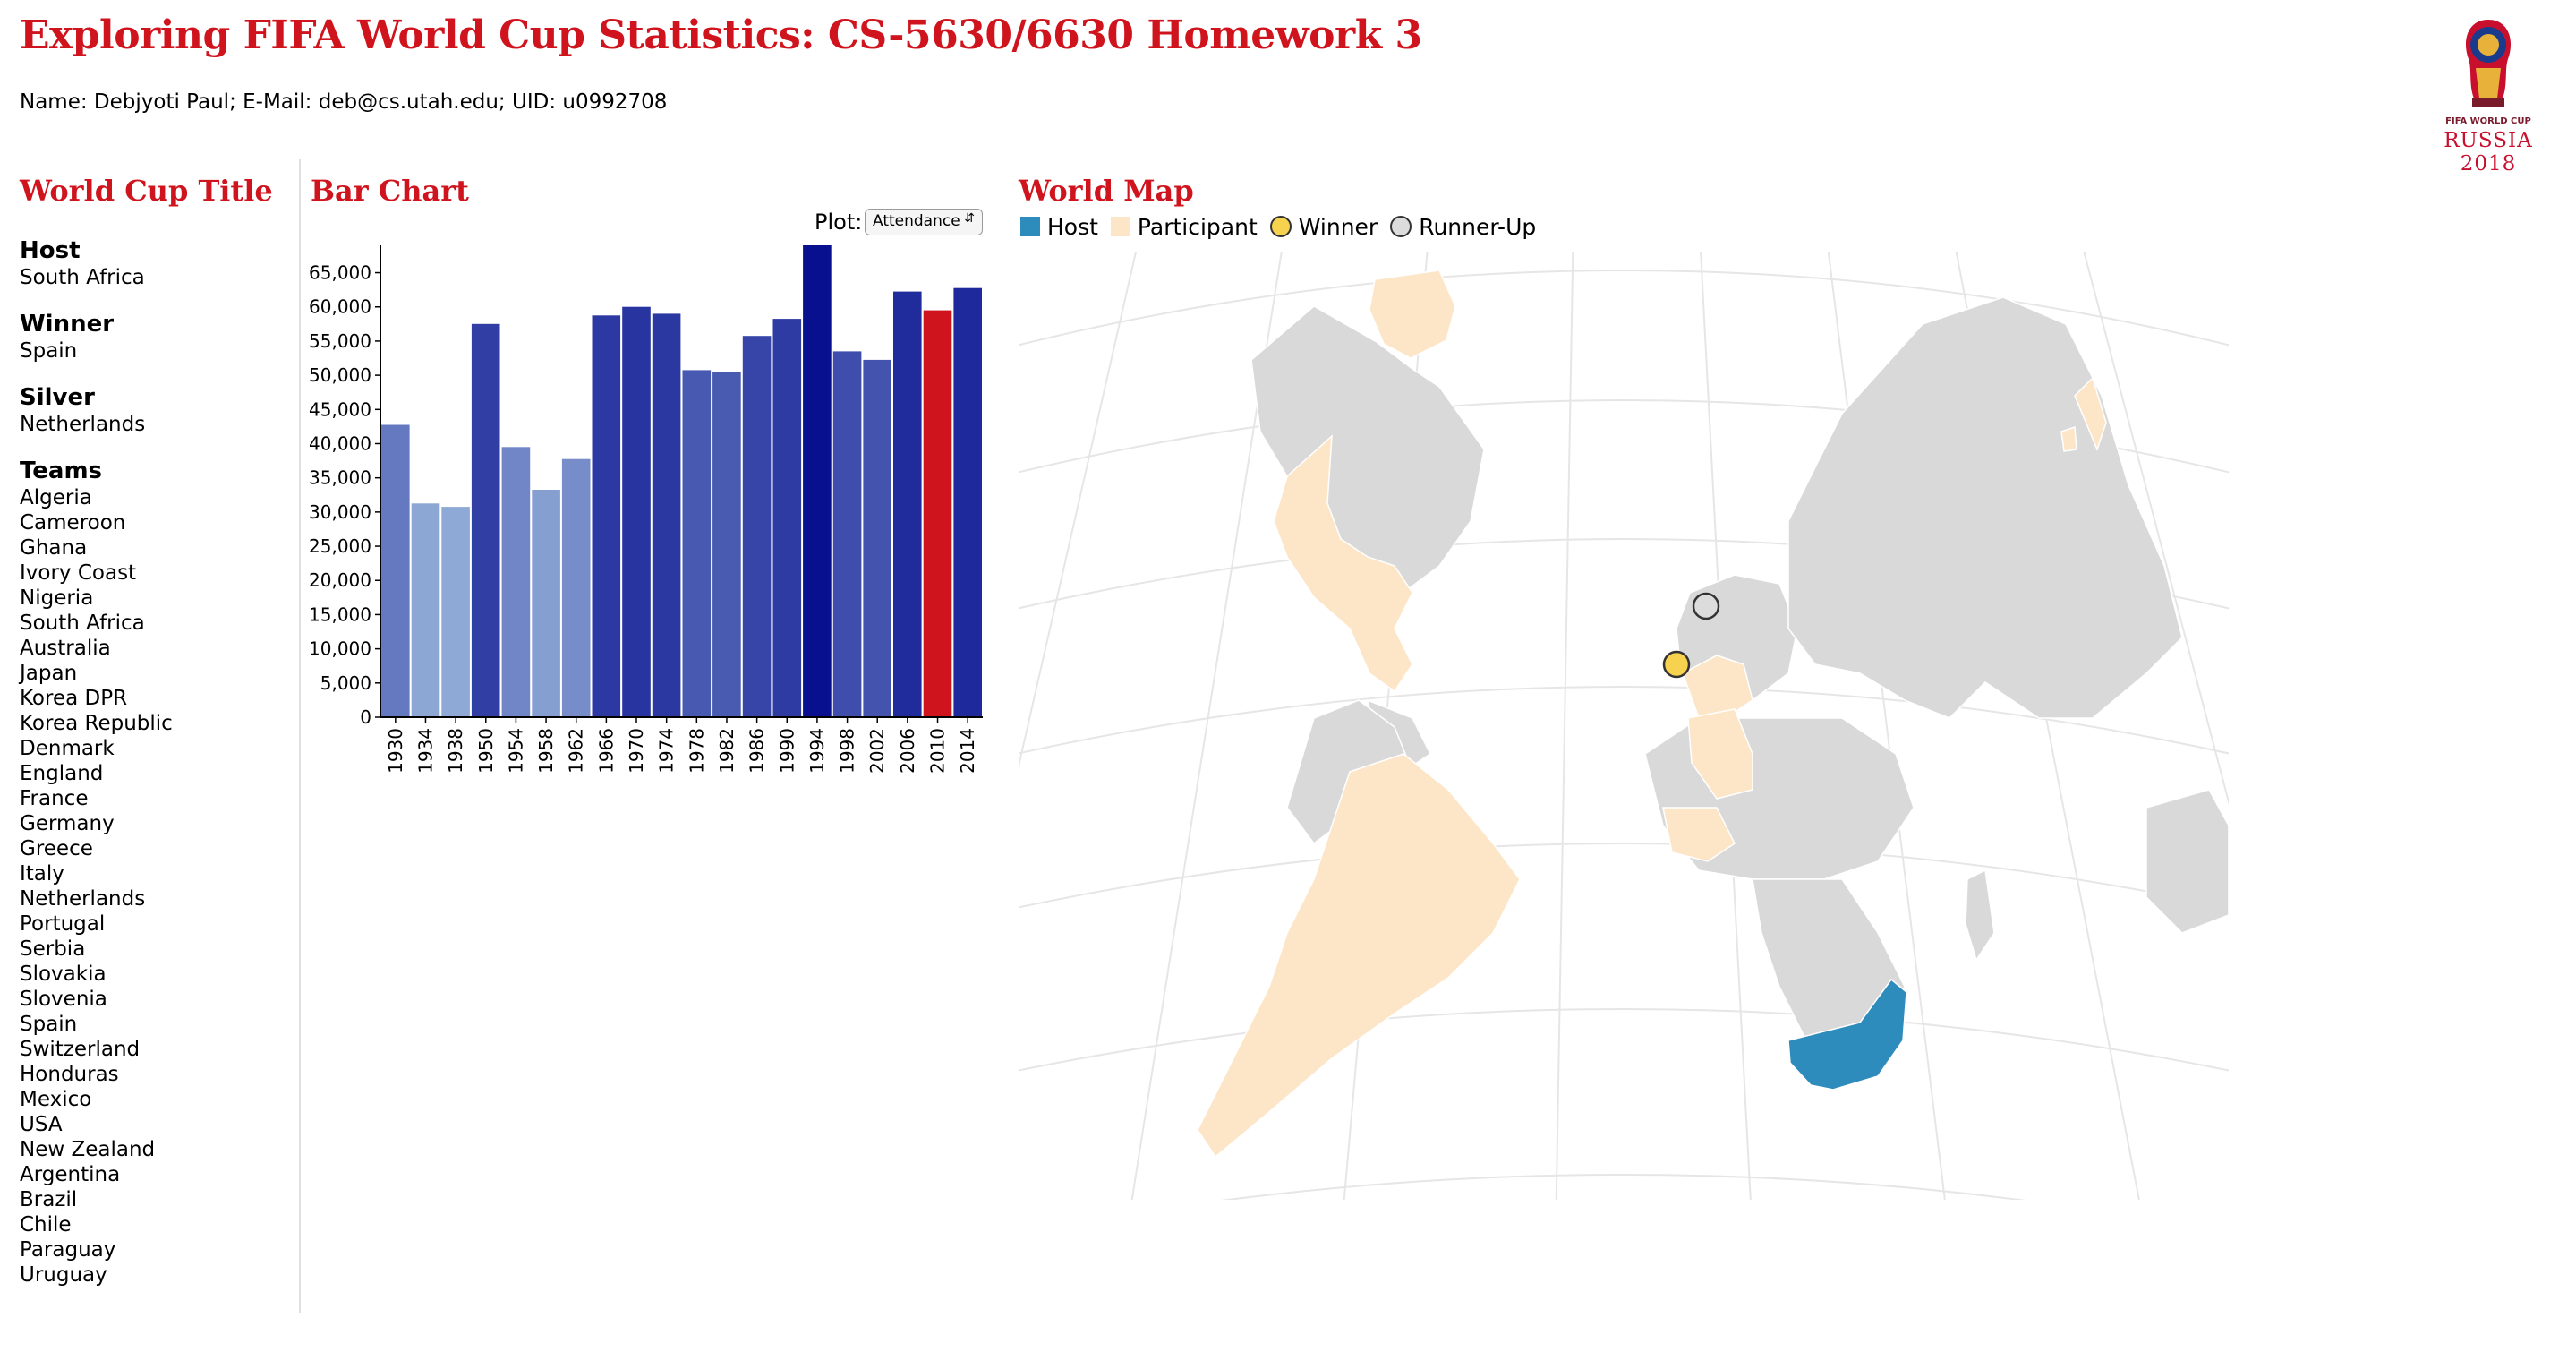 Image resolution: width=2576 pixels, height=1352 pixels. I want to click on host-group: Host South Africa, so click(154, 263).